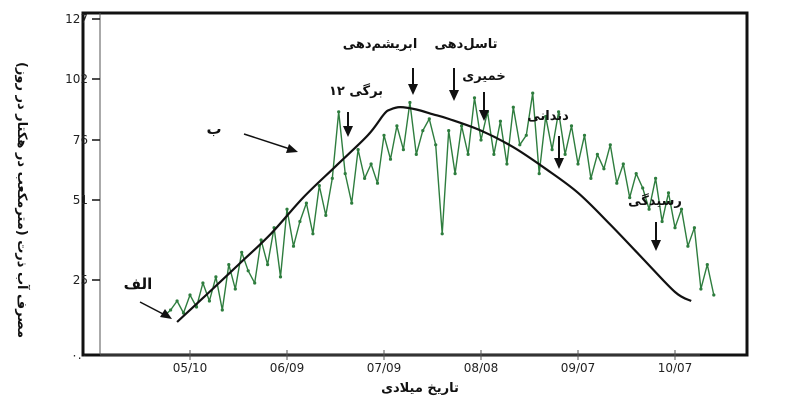 This screenshot has width=800, height=401. I want to click on stage-label-dent: دندانی, so click(548, 116).